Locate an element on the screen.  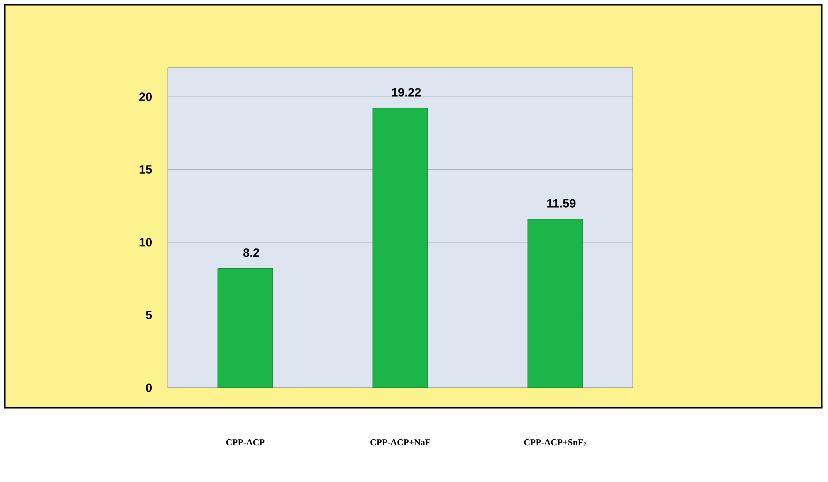
x-tick-label: CPP-ACP+SnF$_{2}$ is located at coordinates (555, 443).